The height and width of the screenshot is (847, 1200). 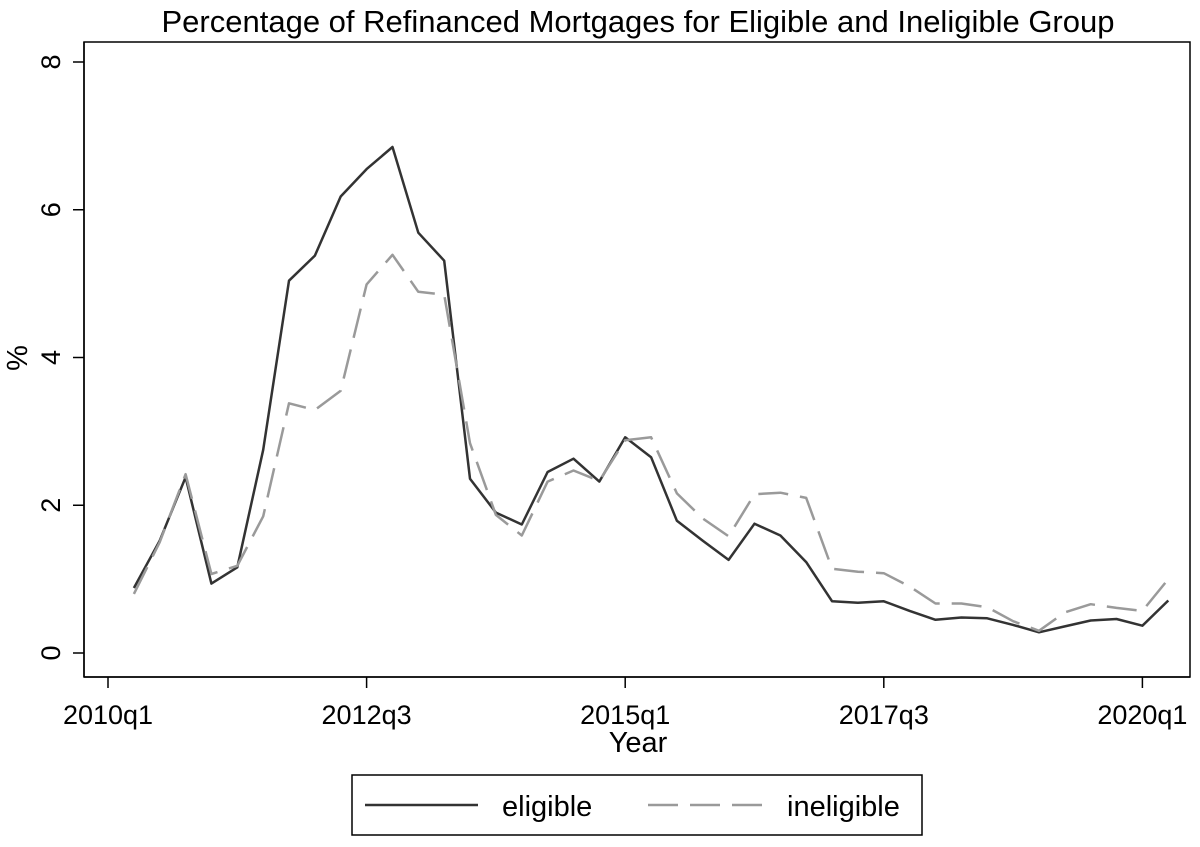 I want to click on x-tick-label: 2017q3, so click(x=884, y=715).